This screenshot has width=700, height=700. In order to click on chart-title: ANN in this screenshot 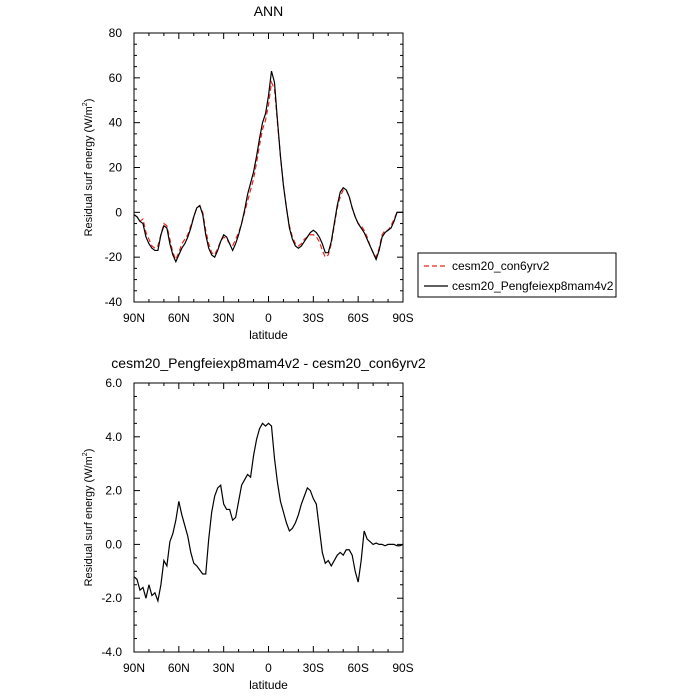, I will do `click(269, 11)`.